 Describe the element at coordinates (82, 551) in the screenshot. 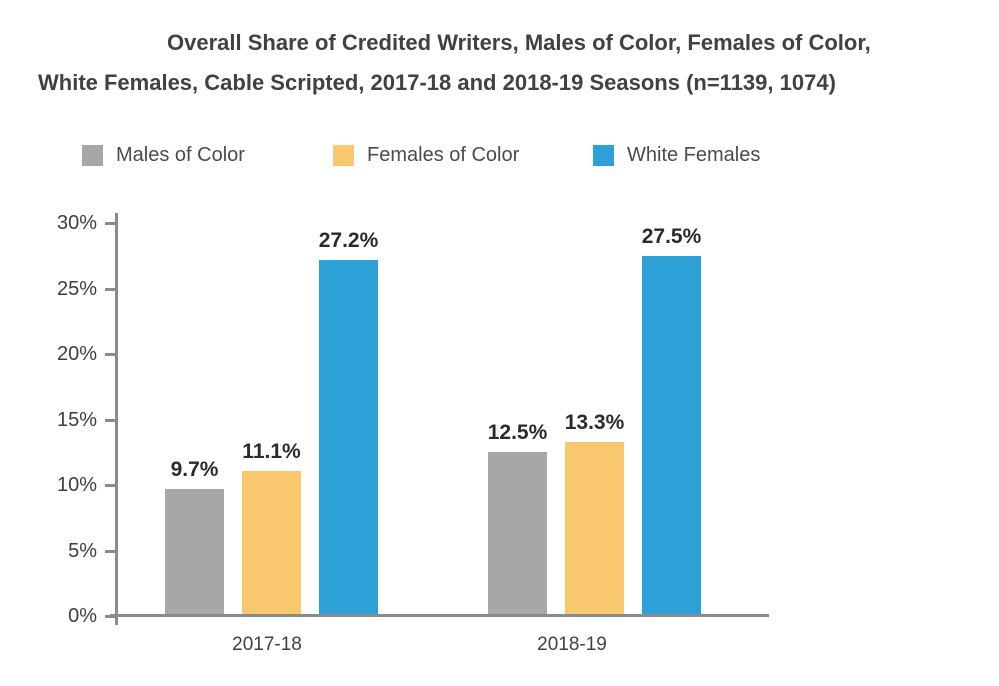

I see `y-tick-label: 5%` at that location.